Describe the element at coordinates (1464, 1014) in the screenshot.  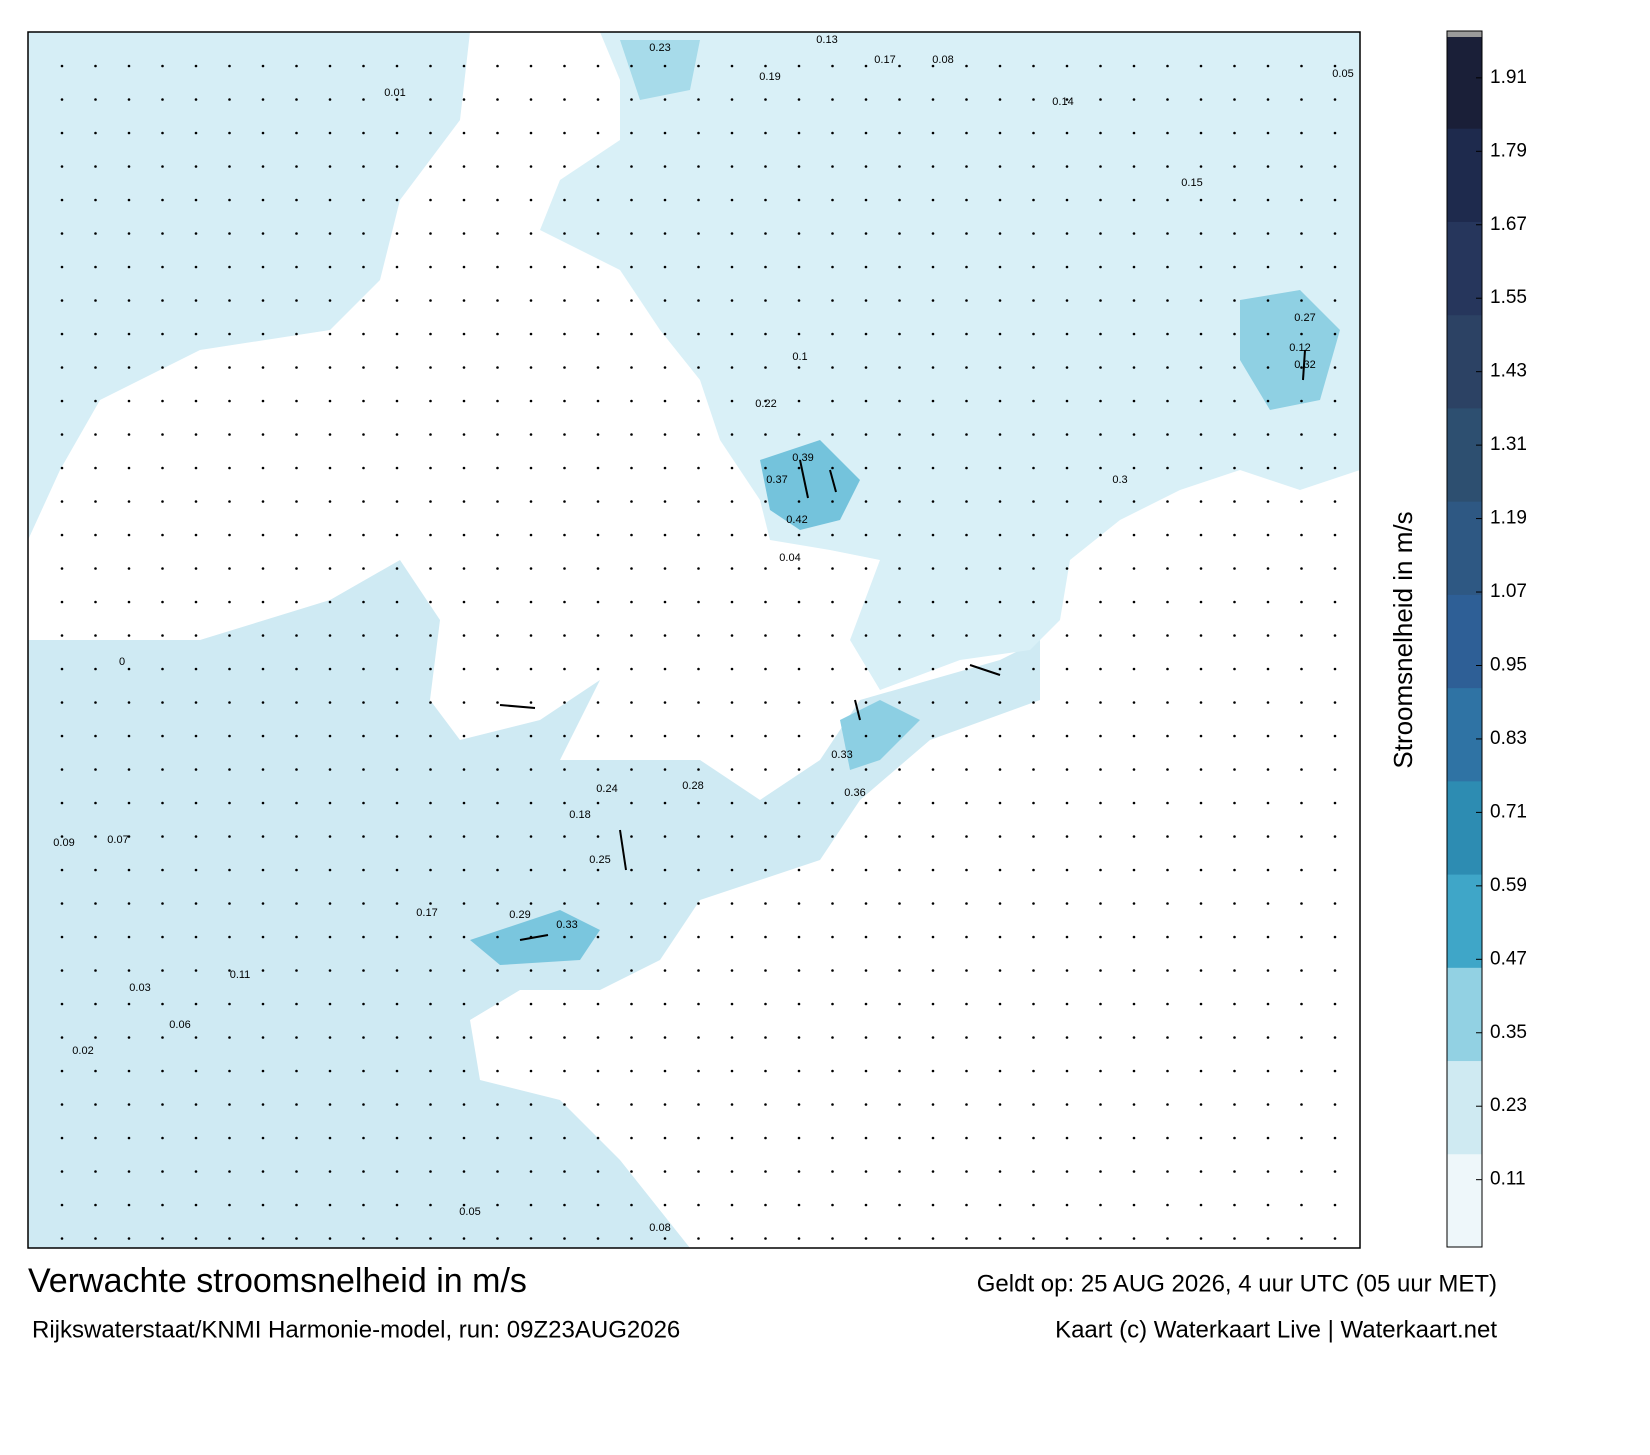
I see `colorbar-band` at that location.